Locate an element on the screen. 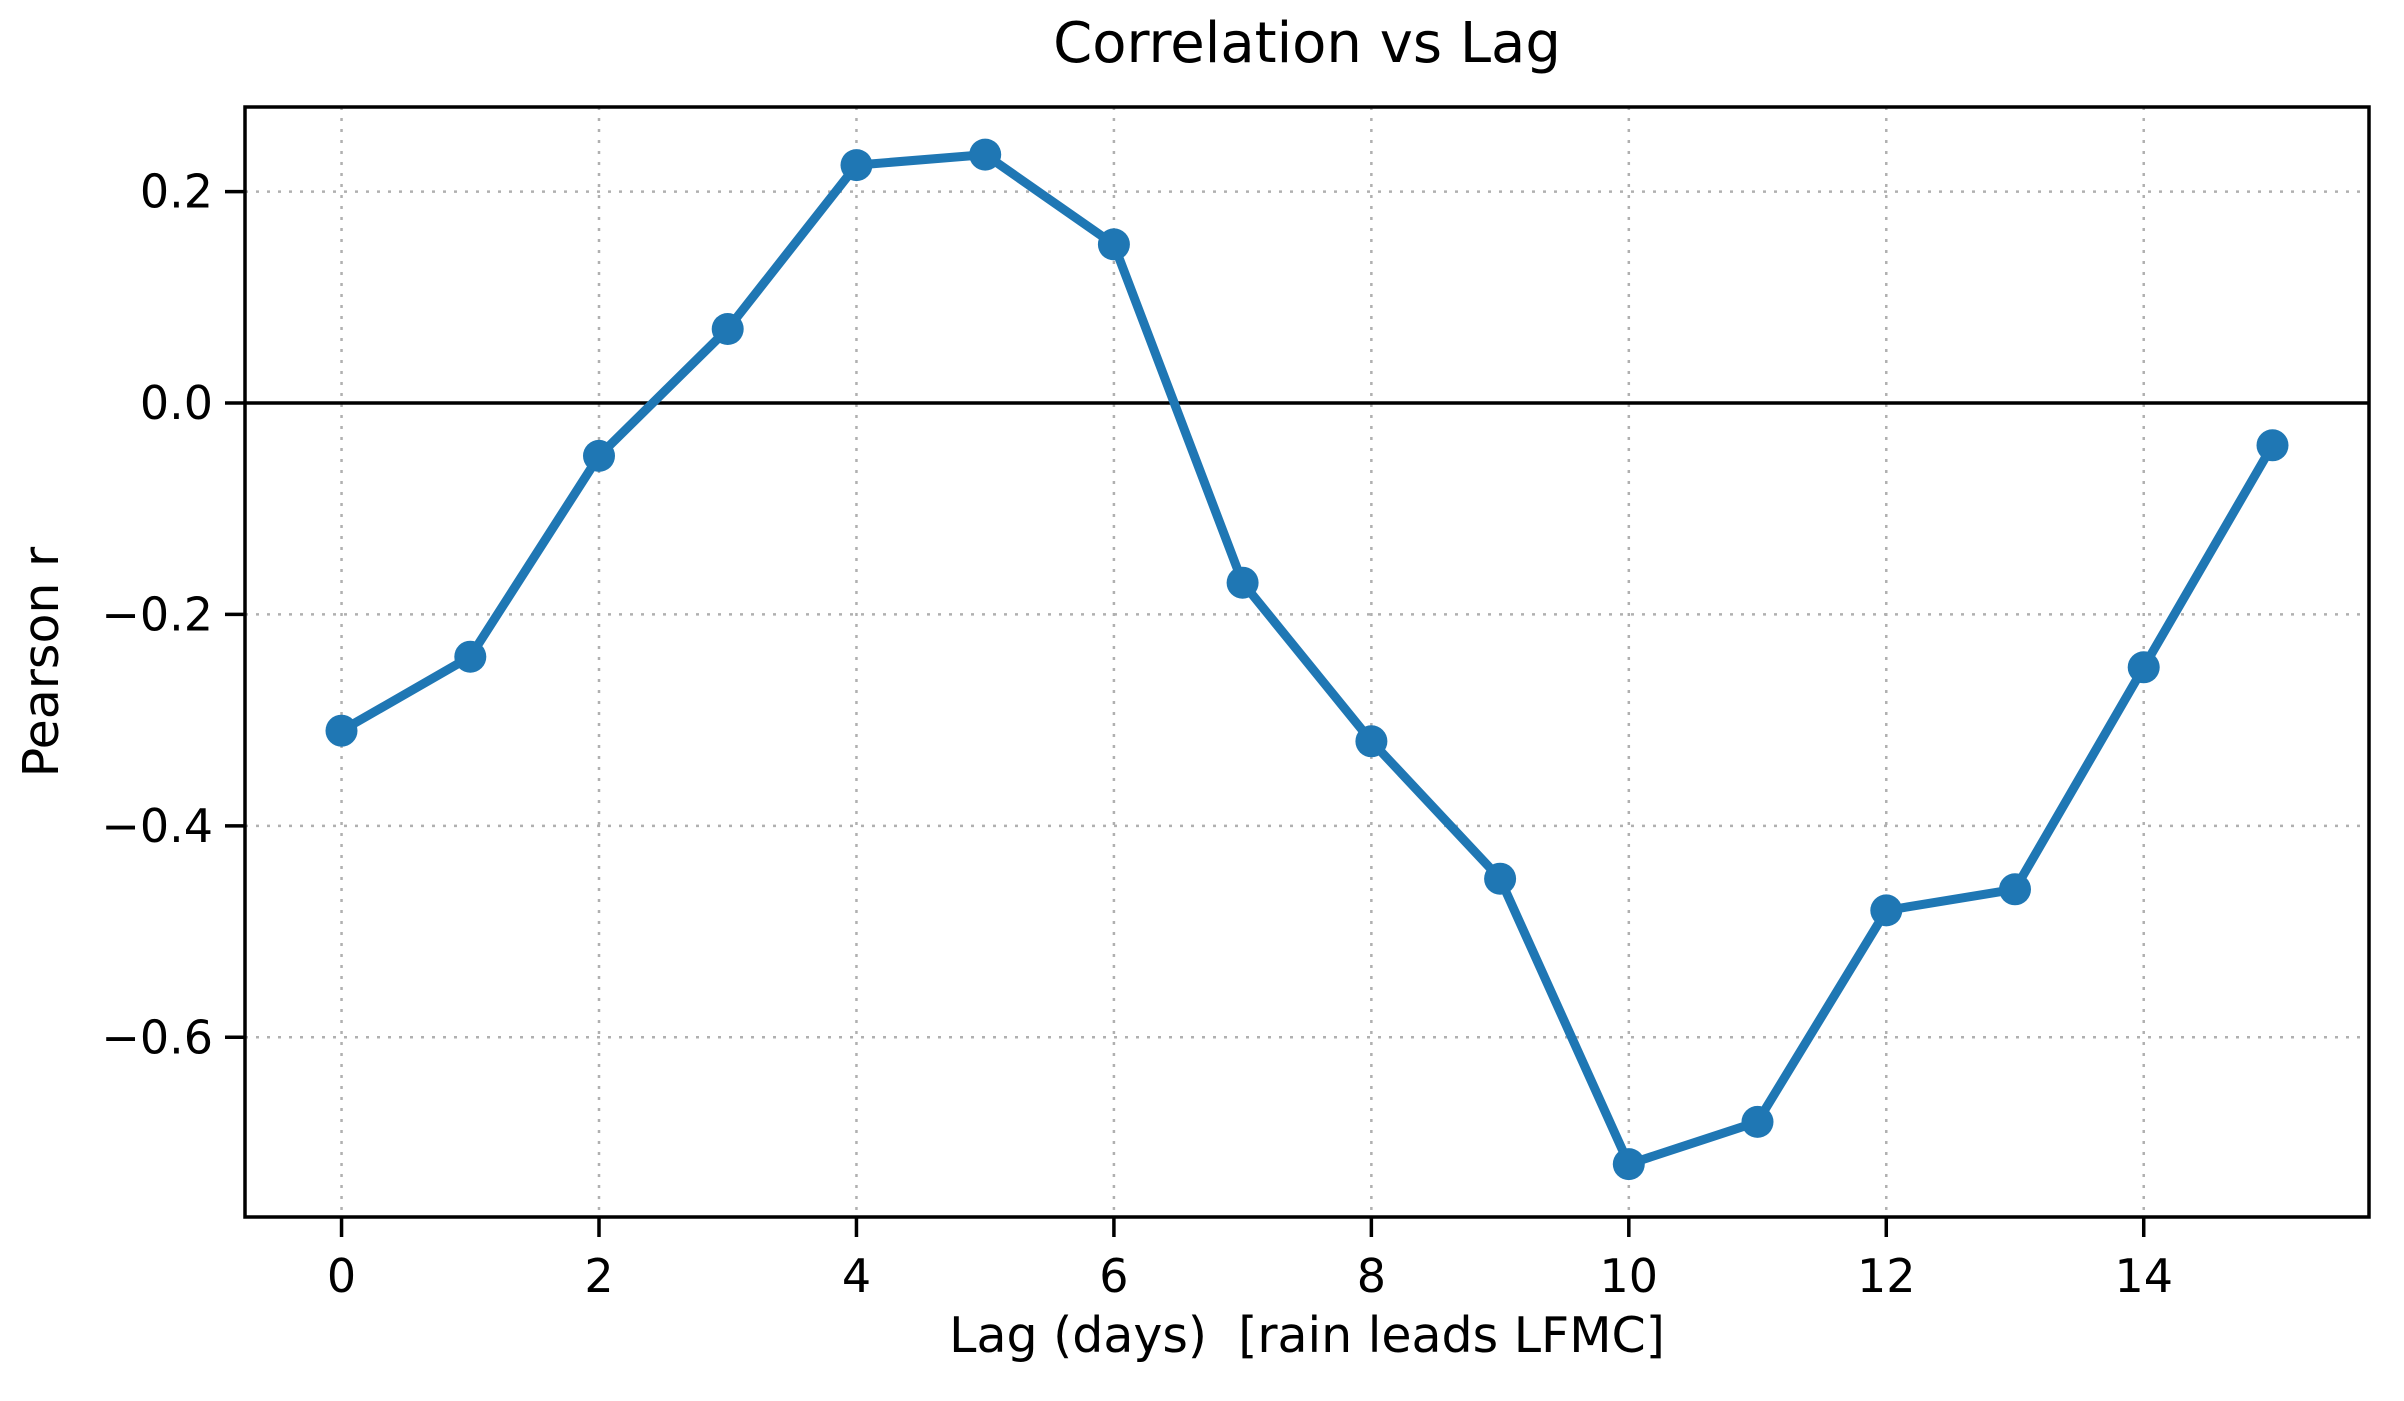 This screenshot has height=1401, width=2404. x-tick-label-14: 14 is located at coordinates (2143, 1276).